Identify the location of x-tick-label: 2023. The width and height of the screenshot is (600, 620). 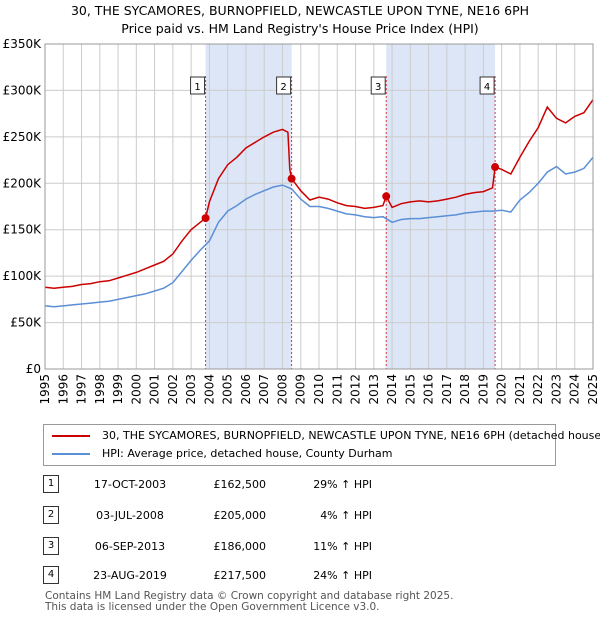
(556, 389).